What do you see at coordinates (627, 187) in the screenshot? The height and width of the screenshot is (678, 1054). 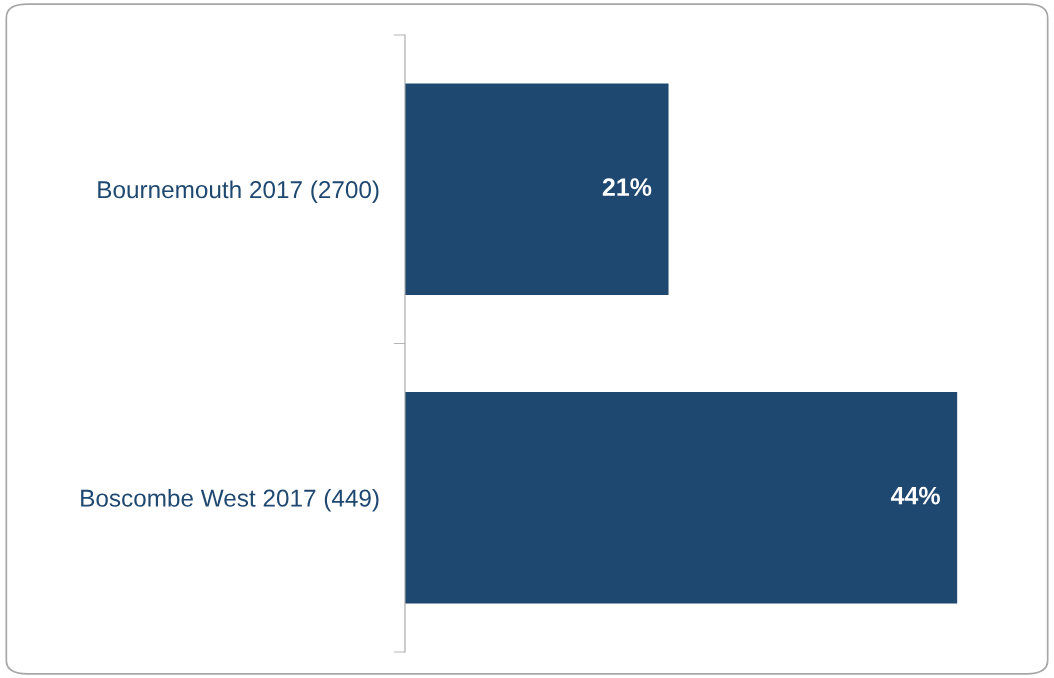 I see `data-label: 21%` at bounding box center [627, 187].